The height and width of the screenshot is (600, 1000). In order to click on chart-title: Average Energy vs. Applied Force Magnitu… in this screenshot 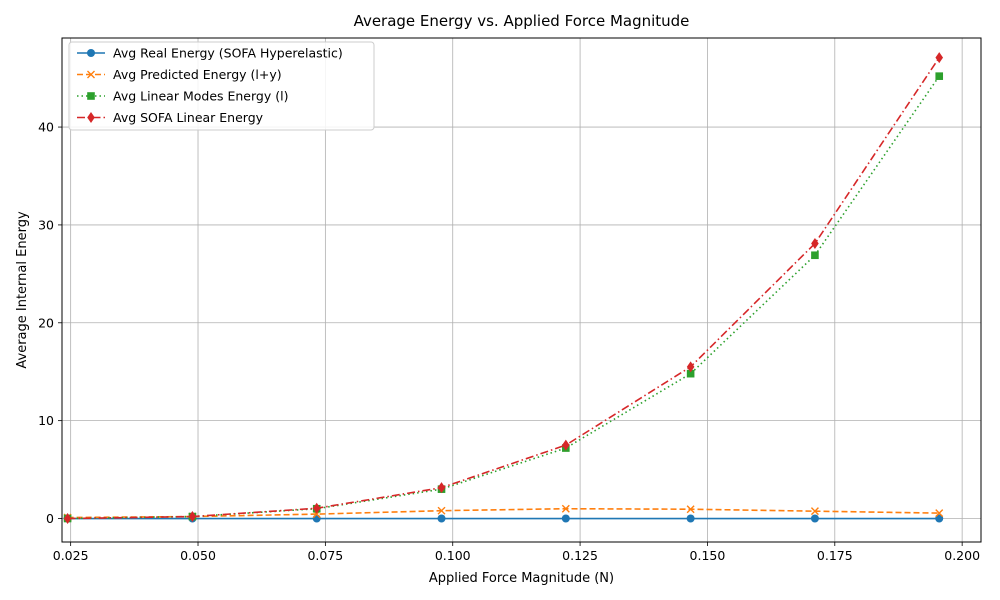, I will do `click(522, 21)`.